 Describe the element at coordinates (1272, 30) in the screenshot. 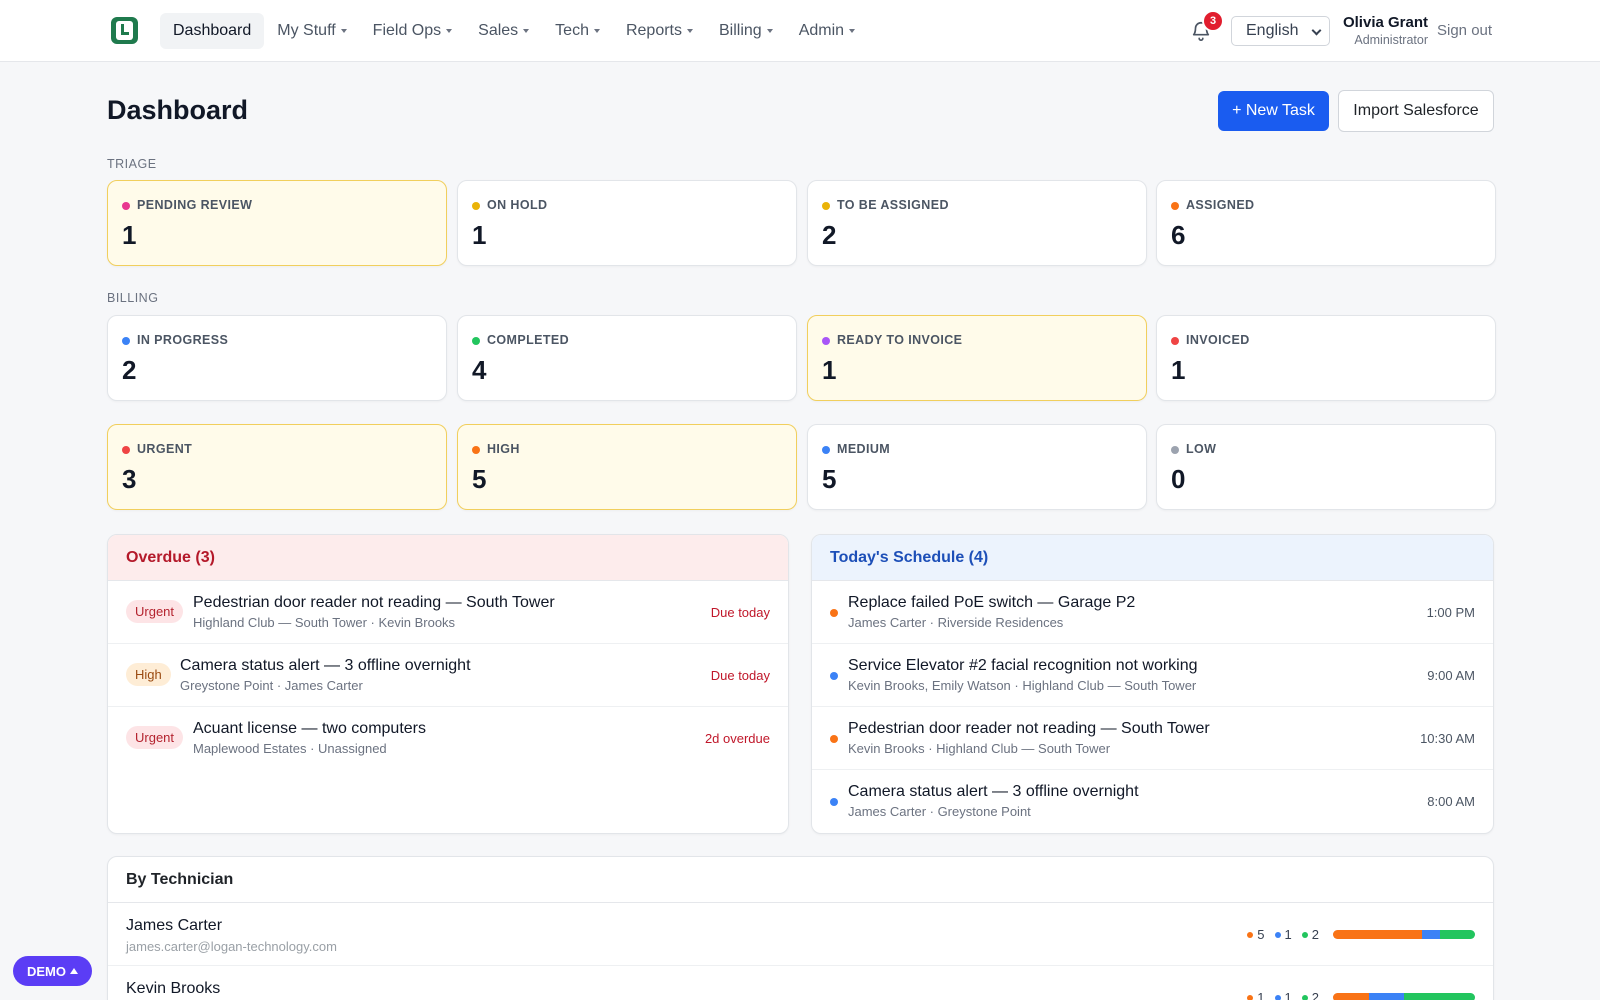

I see `language-value: English` at that location.